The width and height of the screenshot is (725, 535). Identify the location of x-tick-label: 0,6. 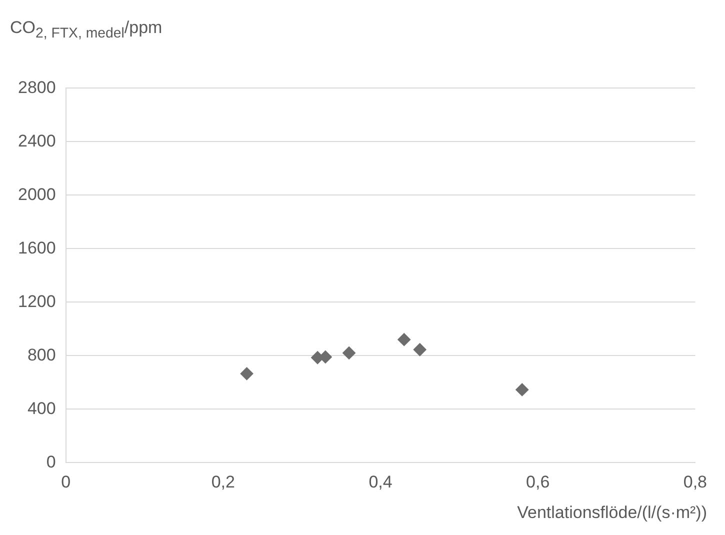
(538, 482).